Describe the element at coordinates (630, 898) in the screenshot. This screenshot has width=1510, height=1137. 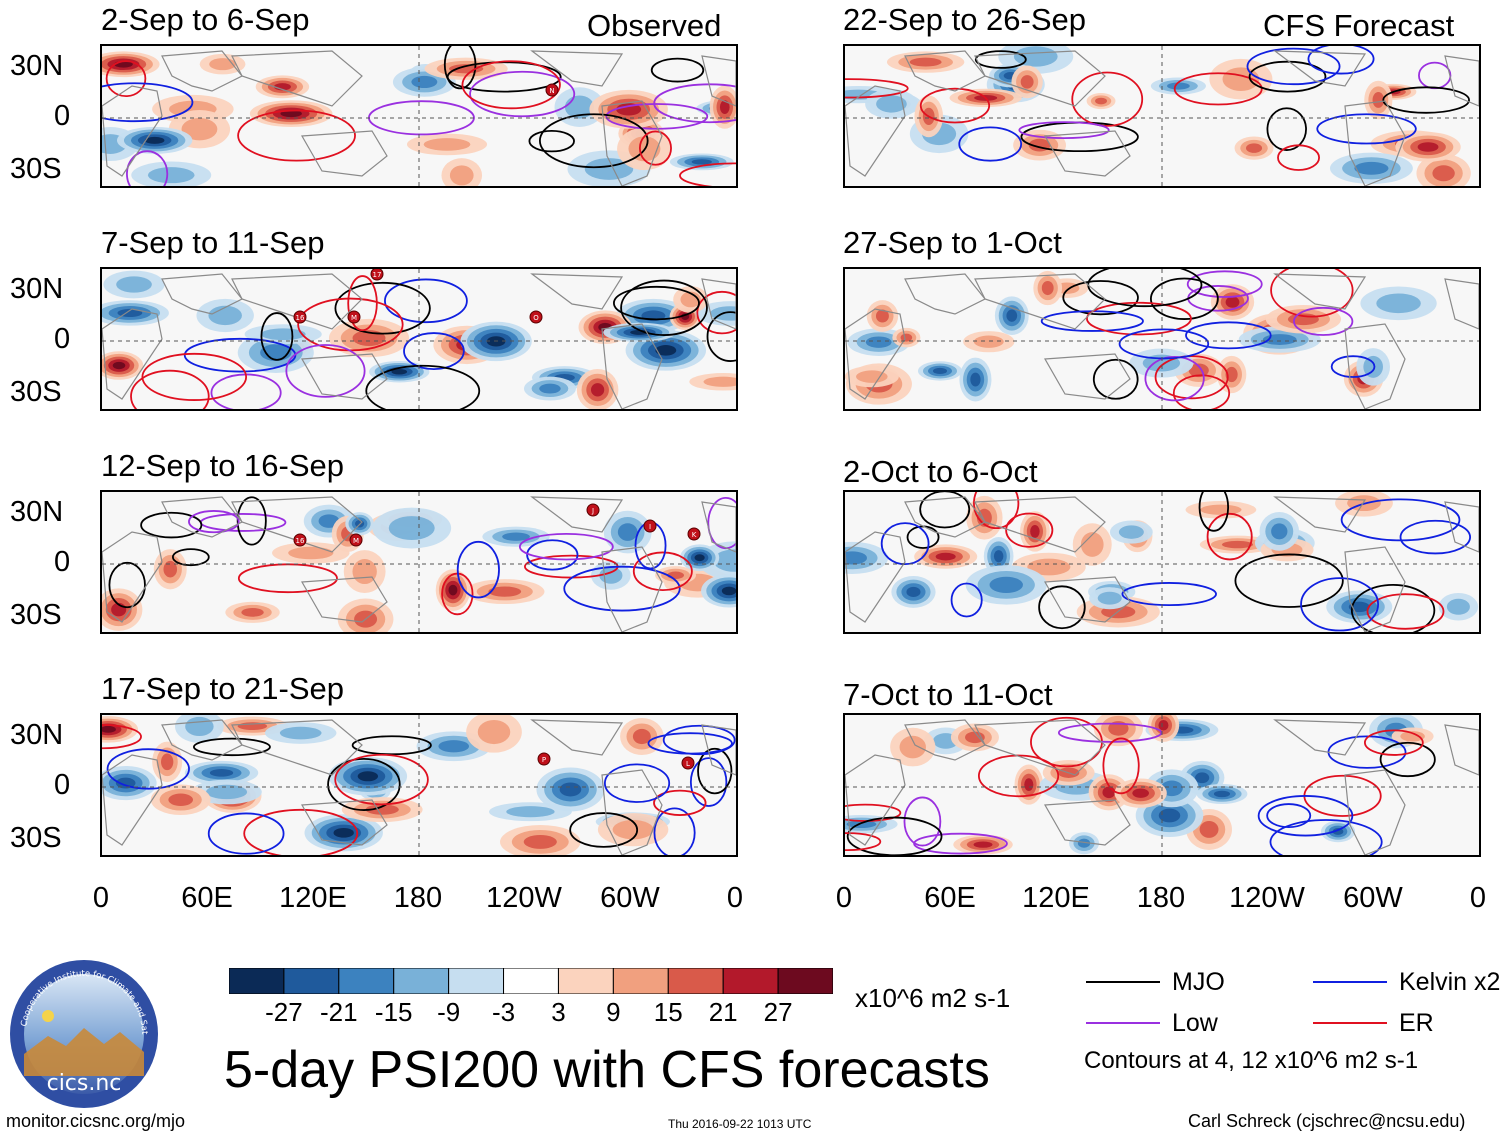
I see `lon-tick: 60W` at that location.